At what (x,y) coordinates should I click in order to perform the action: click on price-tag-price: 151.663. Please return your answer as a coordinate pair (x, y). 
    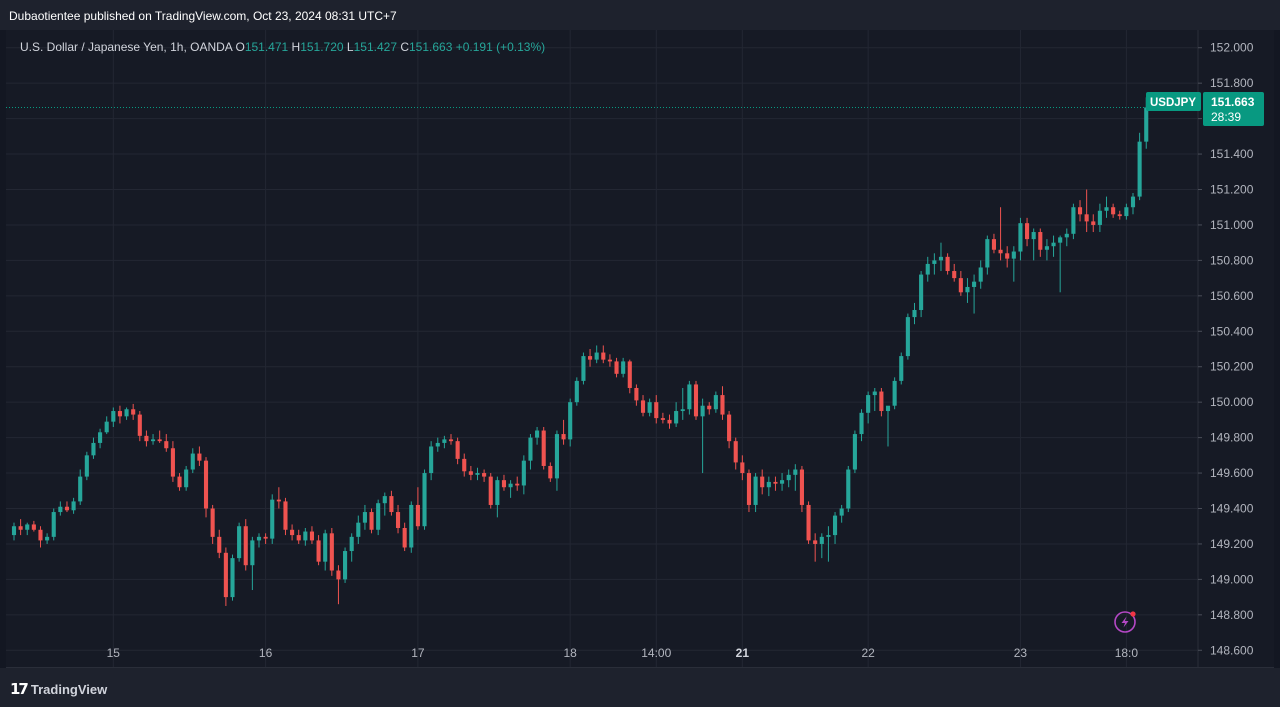
    Looking at the image, I should click on (1233, 102).